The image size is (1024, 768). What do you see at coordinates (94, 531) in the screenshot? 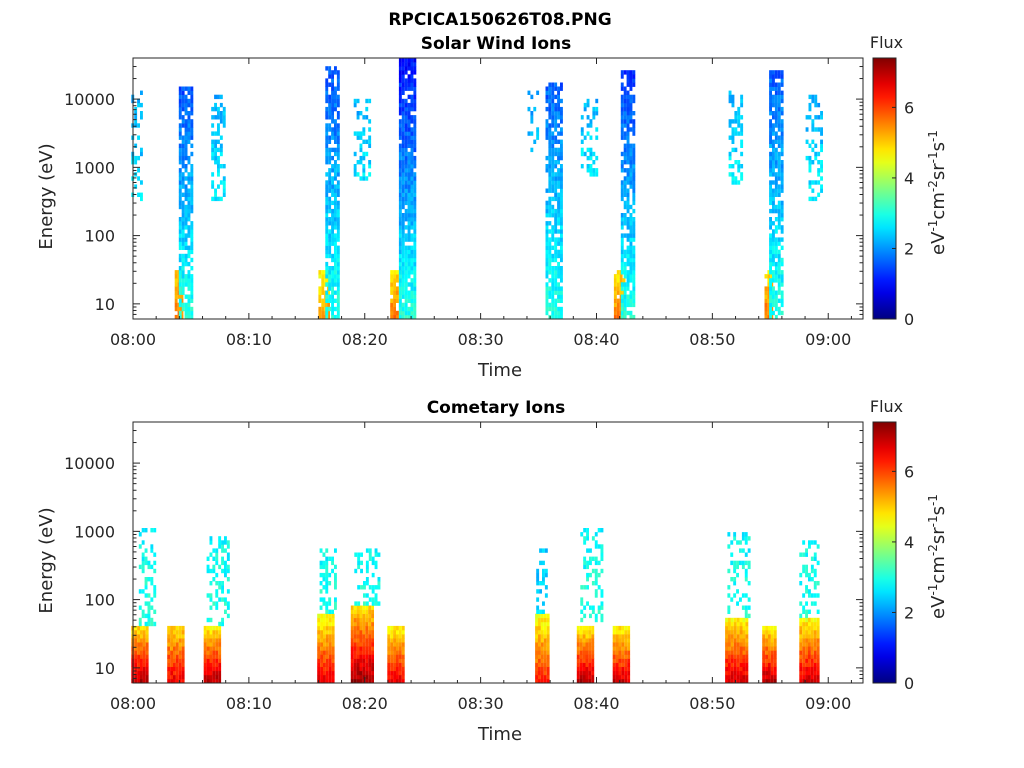
I see `y-tick-label: 1000` at bounding box center [94, 531].